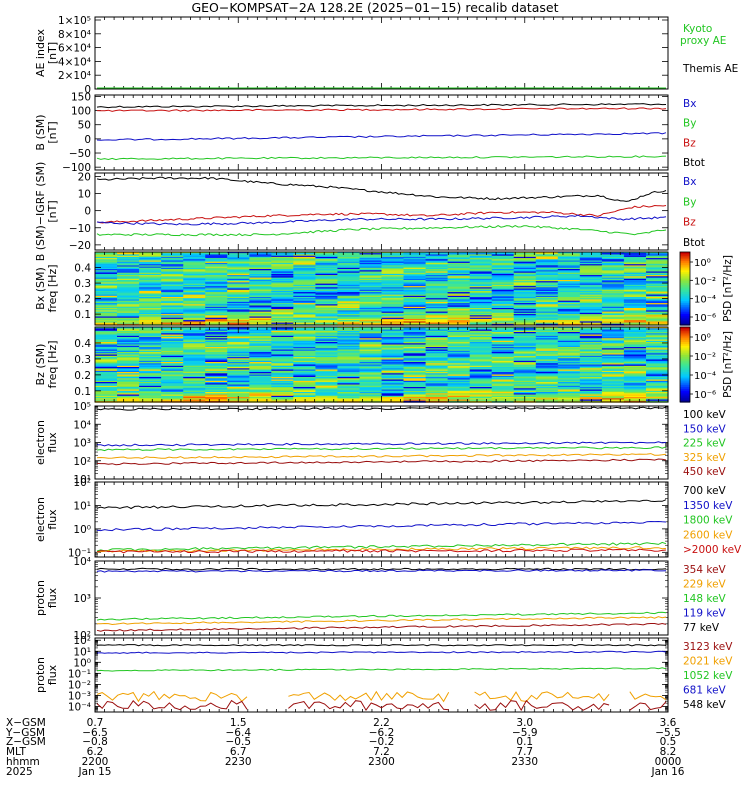 This screenshot has width=750, height=800. What do you see at coordinates (52, 211) in the screenshot?
I see `y-axis-label: [nT]` at bounding box center [52, 211].